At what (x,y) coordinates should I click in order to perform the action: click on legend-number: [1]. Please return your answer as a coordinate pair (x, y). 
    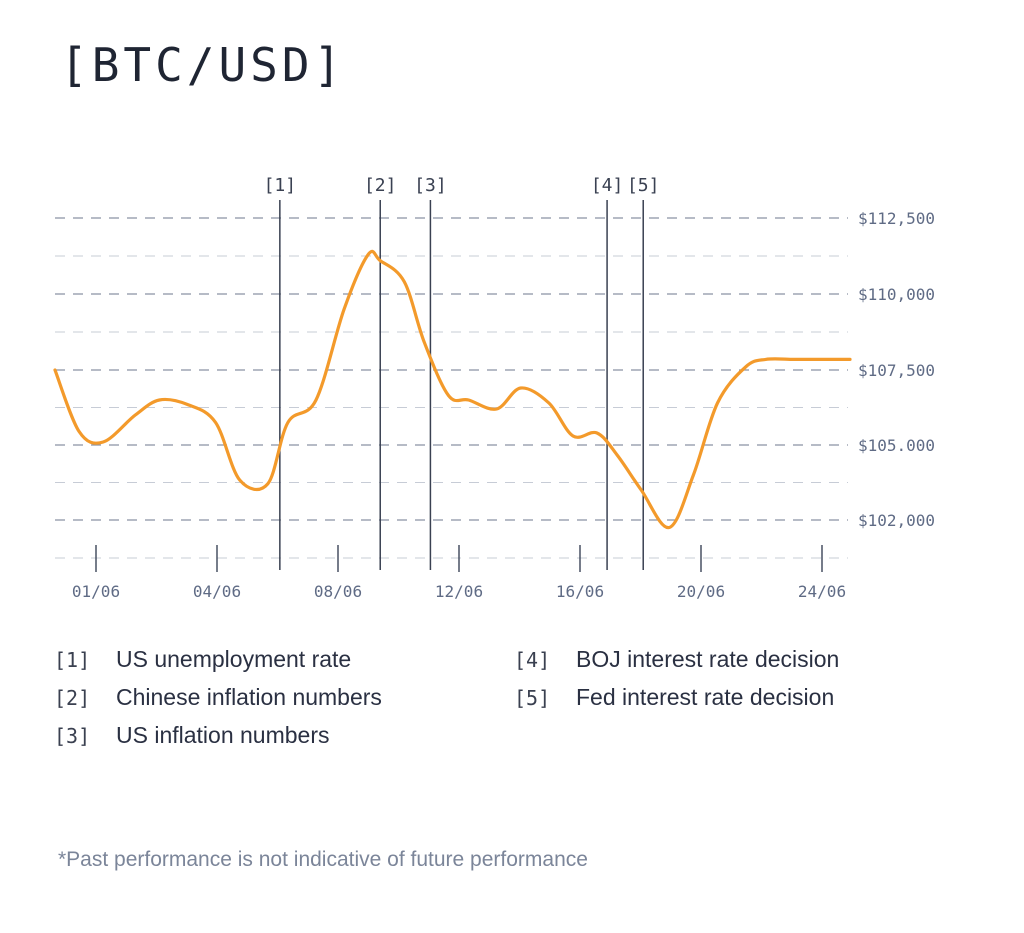
    Looking at the image, I should click on (72, 660).